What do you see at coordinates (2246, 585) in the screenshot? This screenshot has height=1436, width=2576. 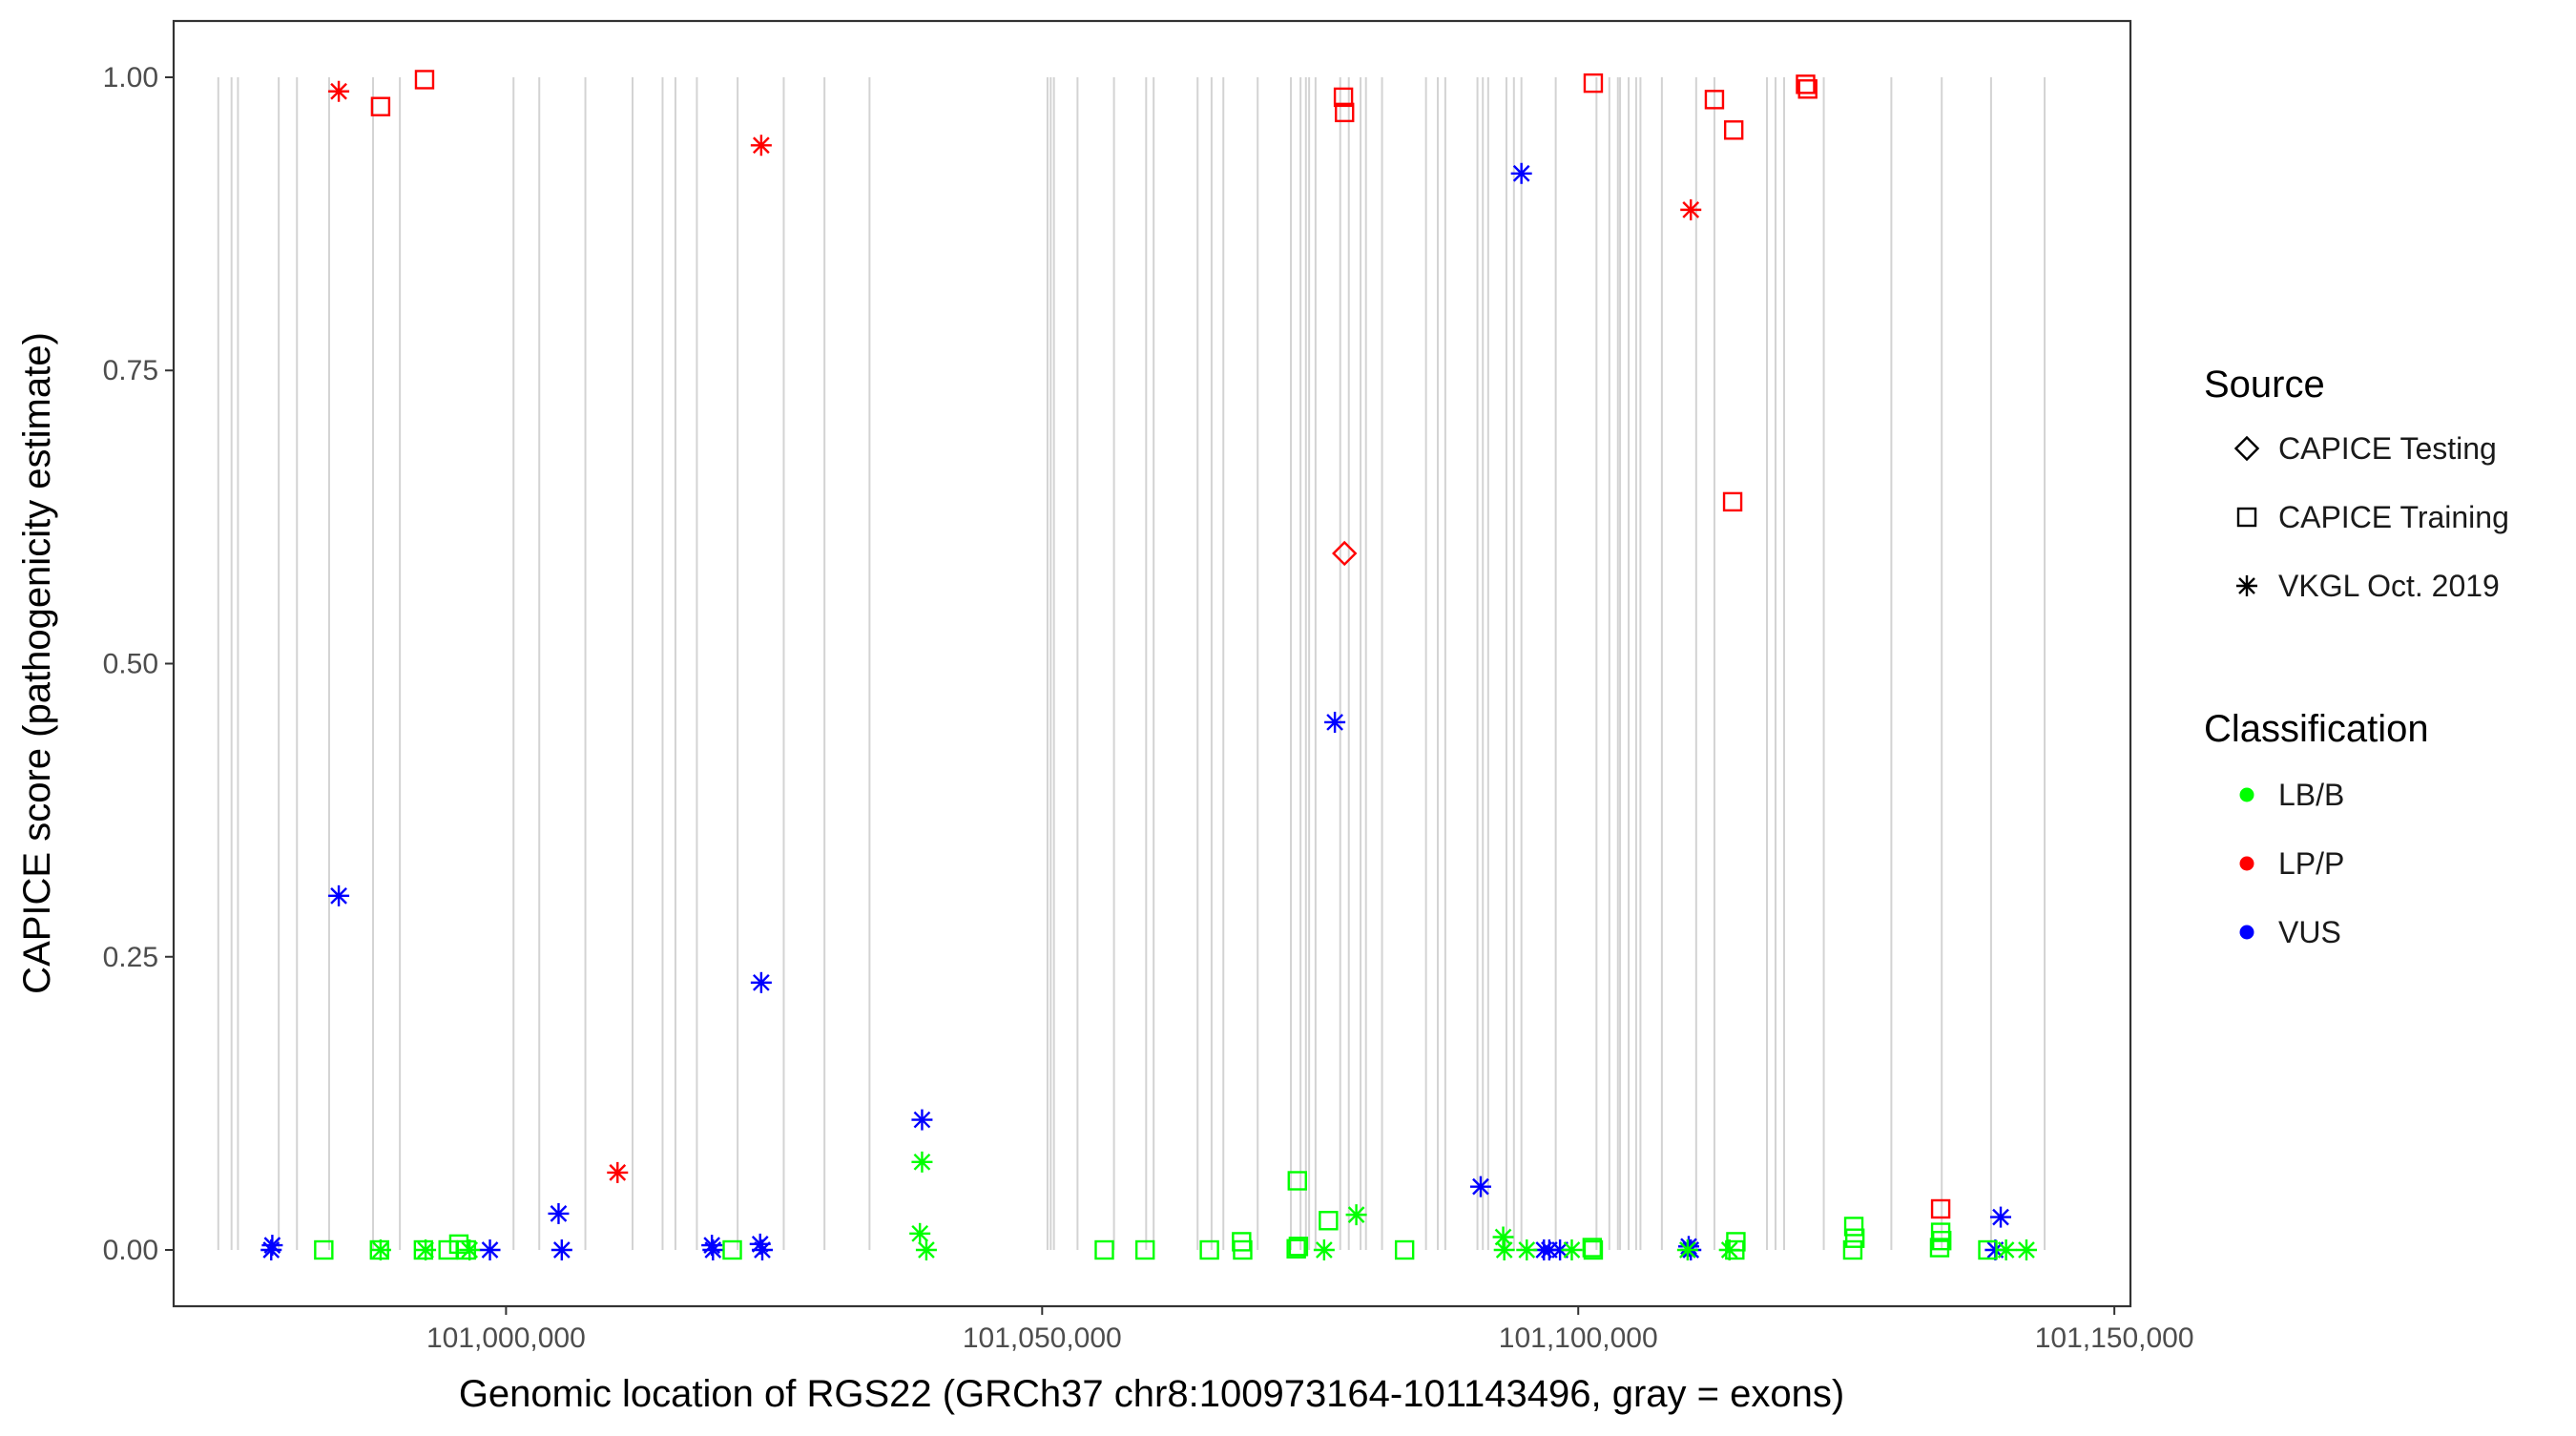 I see `legend-key-asterisk-icon` at bounding box center [2246, 585].